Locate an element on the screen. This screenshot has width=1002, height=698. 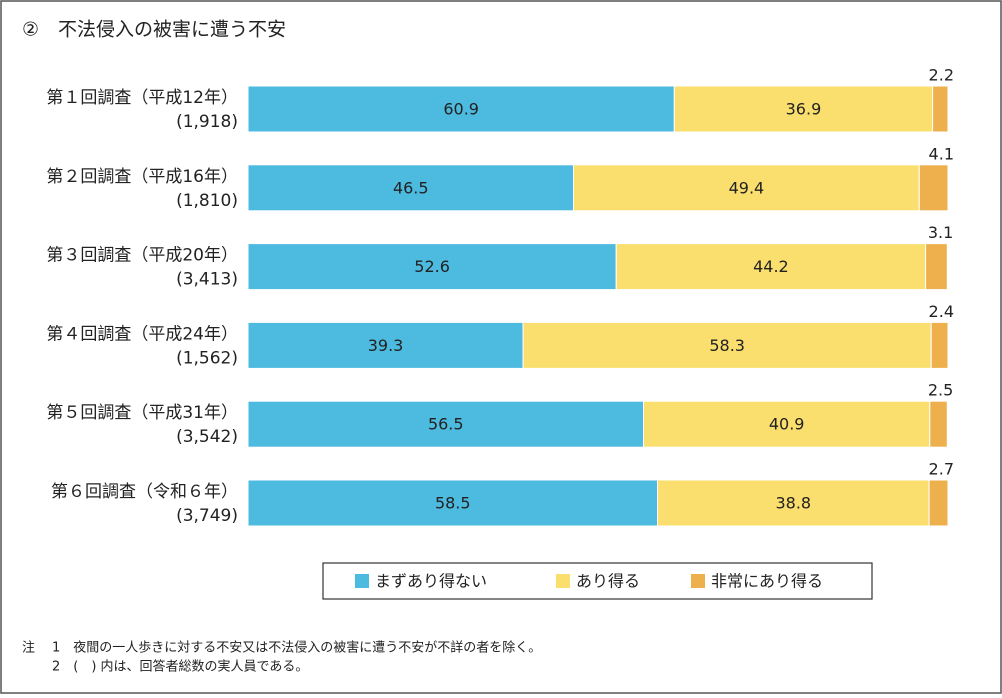
sample-size: (1,810) is located at coordinates (207, 201).